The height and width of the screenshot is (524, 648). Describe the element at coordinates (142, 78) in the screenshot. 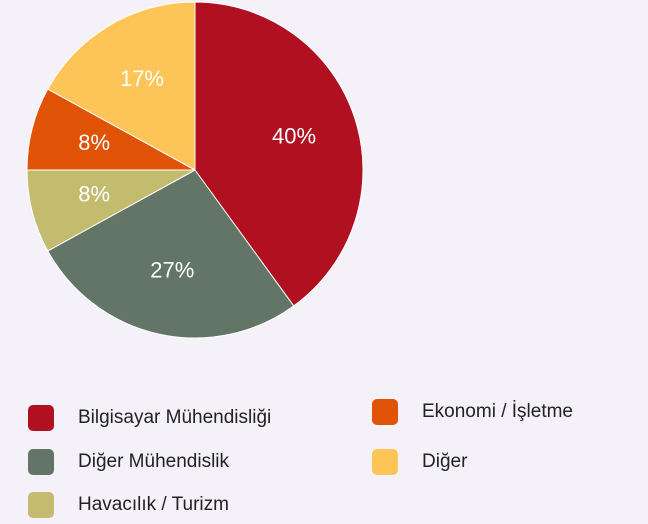

I see `data-label: 17%` at that location.